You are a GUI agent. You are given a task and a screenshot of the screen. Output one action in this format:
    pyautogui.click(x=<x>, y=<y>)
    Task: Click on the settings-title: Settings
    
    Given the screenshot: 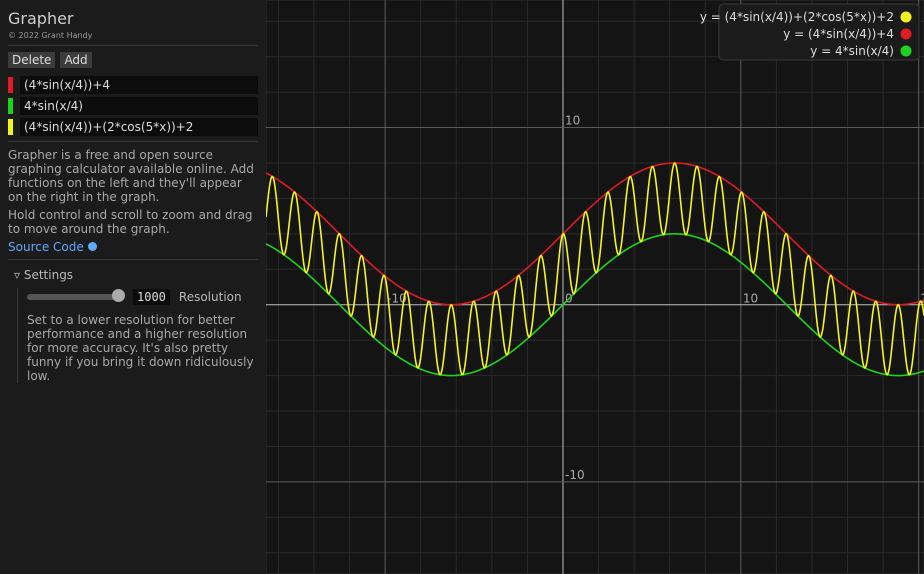 What is the action you would take?
    pyautogui.click(x=48, y=275)
    